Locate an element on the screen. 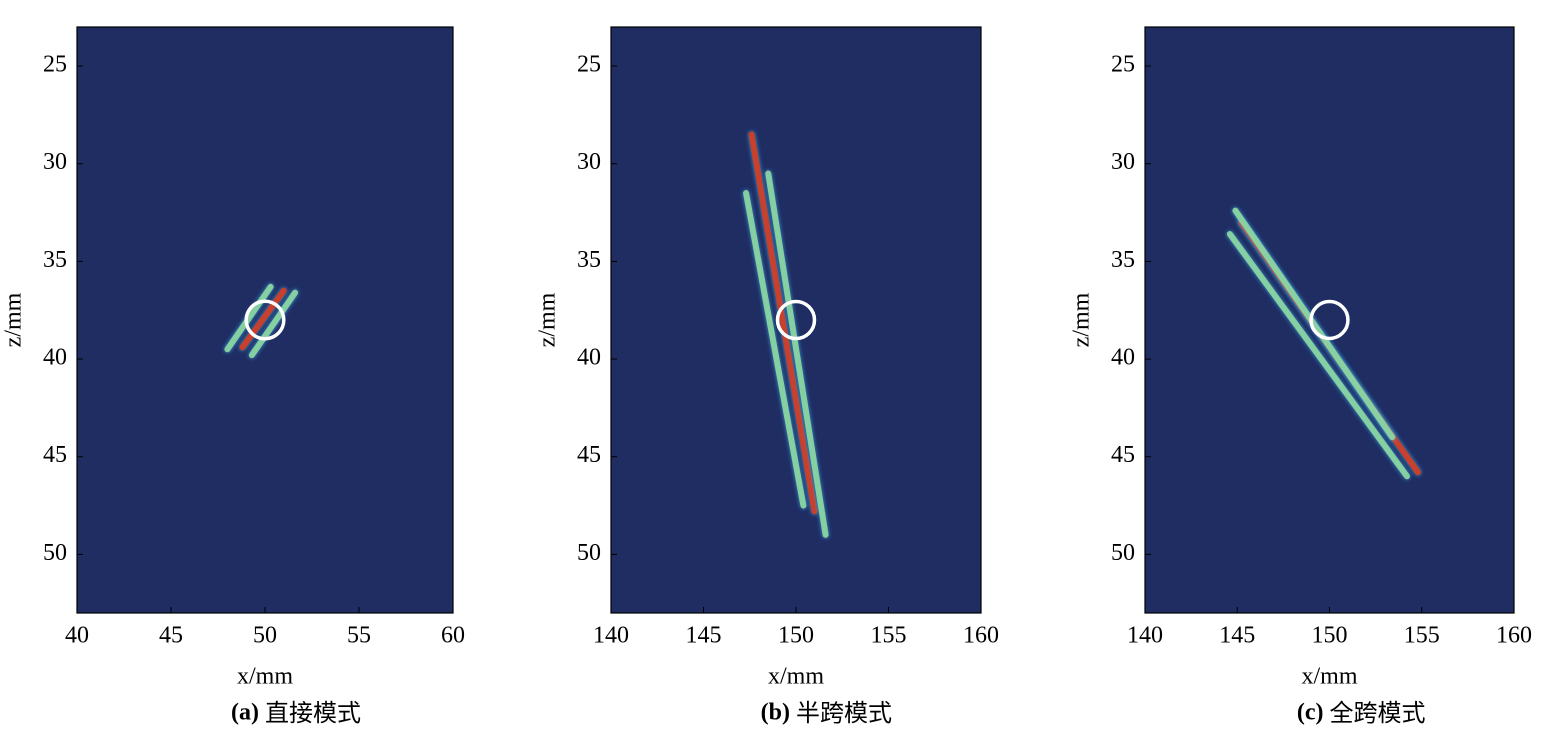  panel-label: (b) is located at coordinates (775, 713).